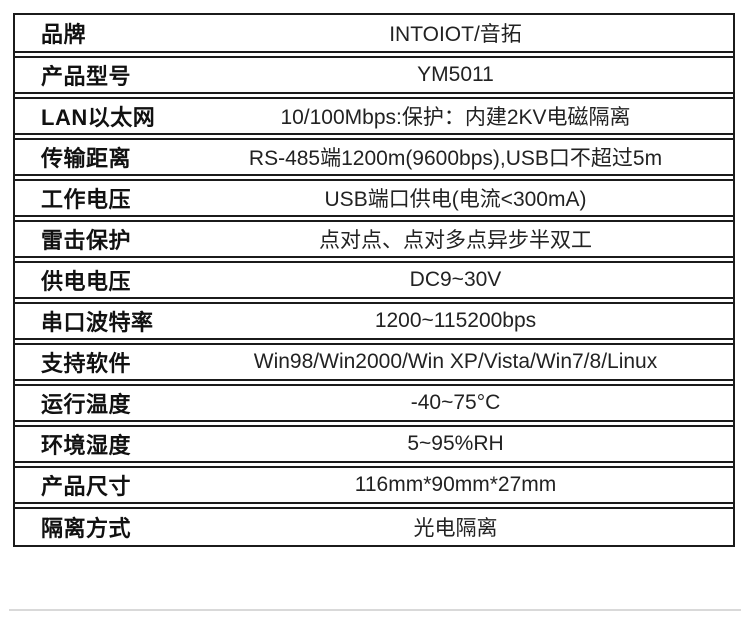 This screenshot has width=750, height=627. I want to click on row-label: 产品尺寸, so click(86, 486).